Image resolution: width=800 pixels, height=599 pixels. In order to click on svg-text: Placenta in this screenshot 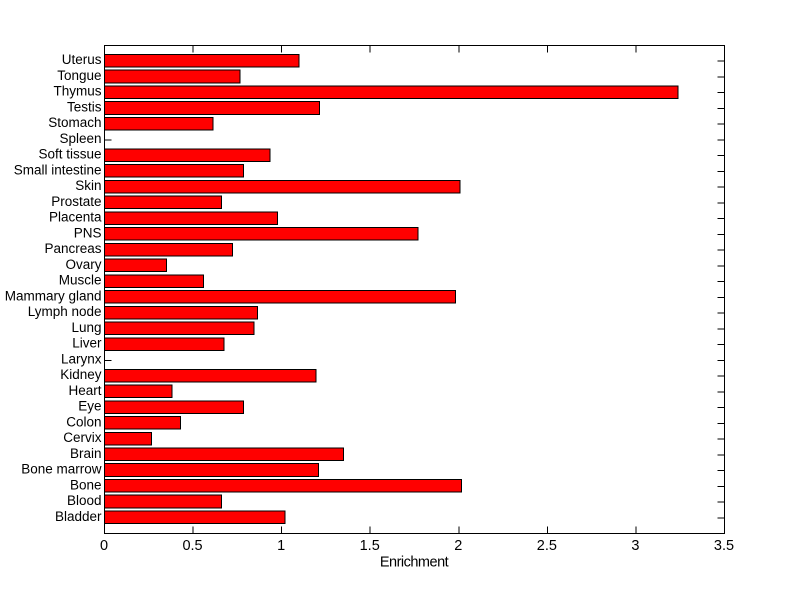, I will do `click(75, 217)`.